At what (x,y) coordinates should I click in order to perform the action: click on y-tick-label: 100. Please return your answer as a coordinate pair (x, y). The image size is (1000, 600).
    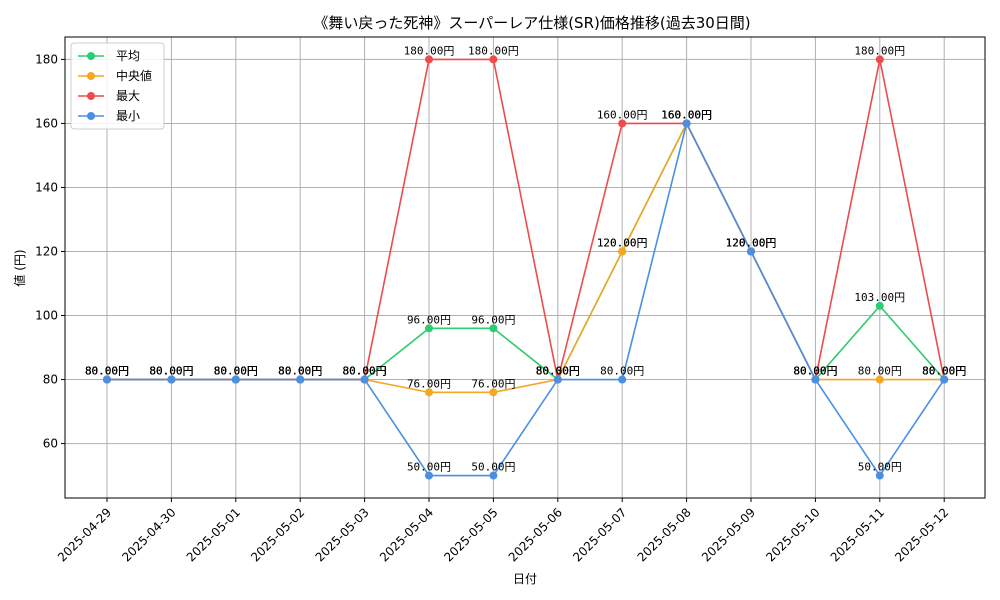
    Looking at the image, I should click on (46, 316).